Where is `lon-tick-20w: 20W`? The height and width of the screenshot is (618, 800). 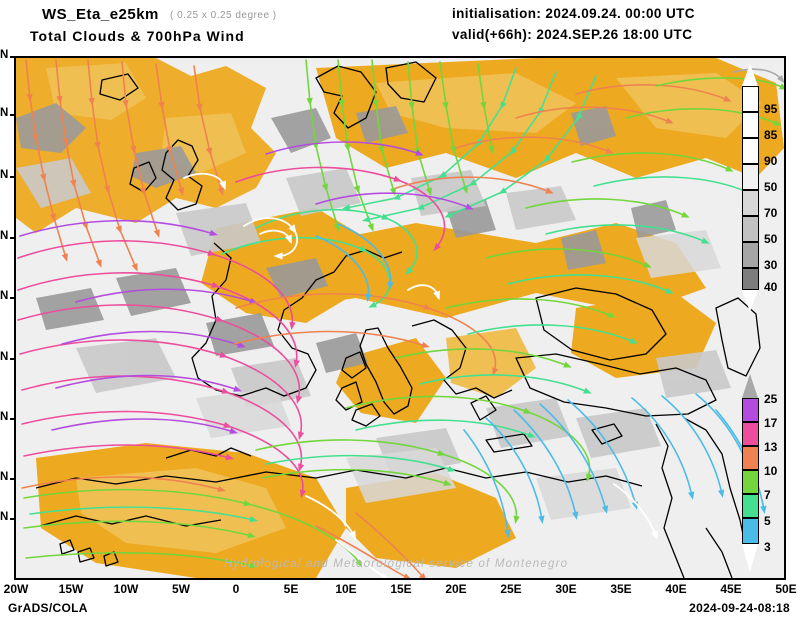 lon-tick-20w: 20W is located at coordinates (16, 589).